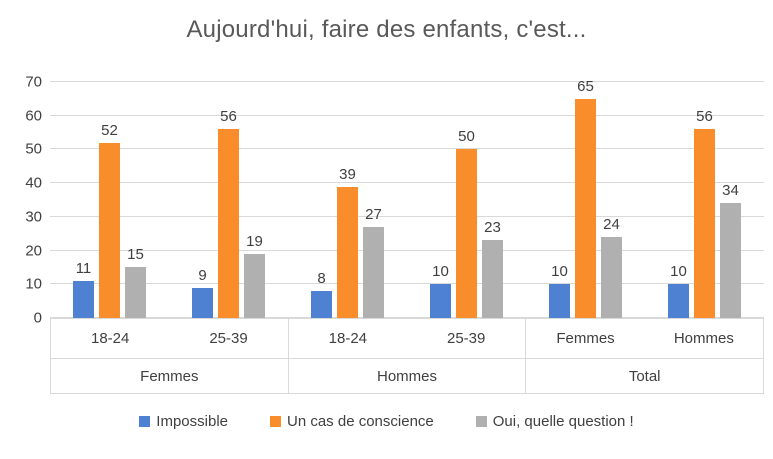 The width and height of the screenshot is (773, 459). Describe the element at coordinates (21, 200) in the screenshot. I see `y-axis: 0 10 20 30 40 50 60 70` at that location.